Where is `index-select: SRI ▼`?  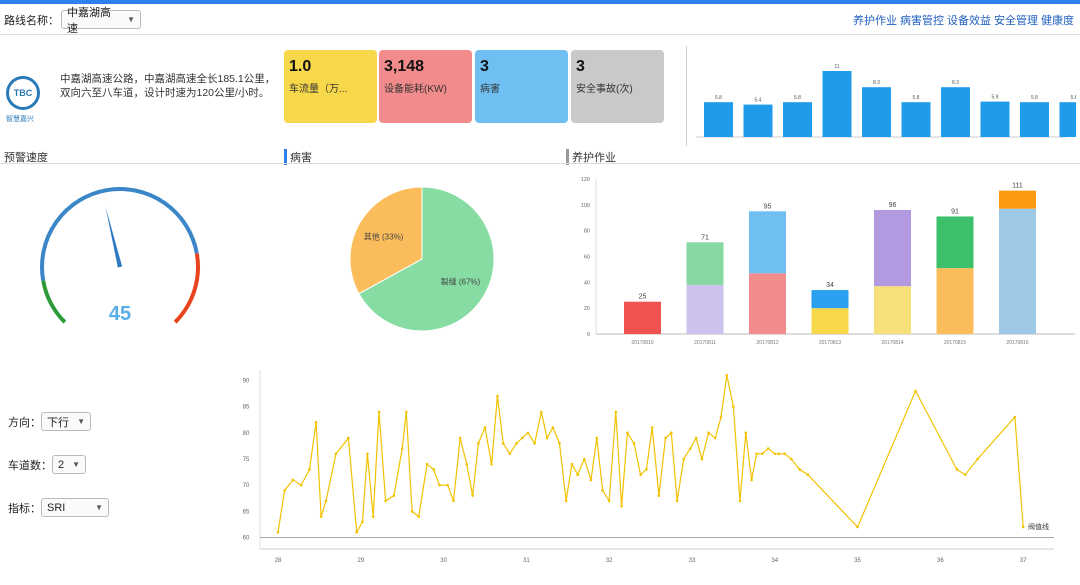 index-select: SRI ▼ is located at coordinates (75, 507).